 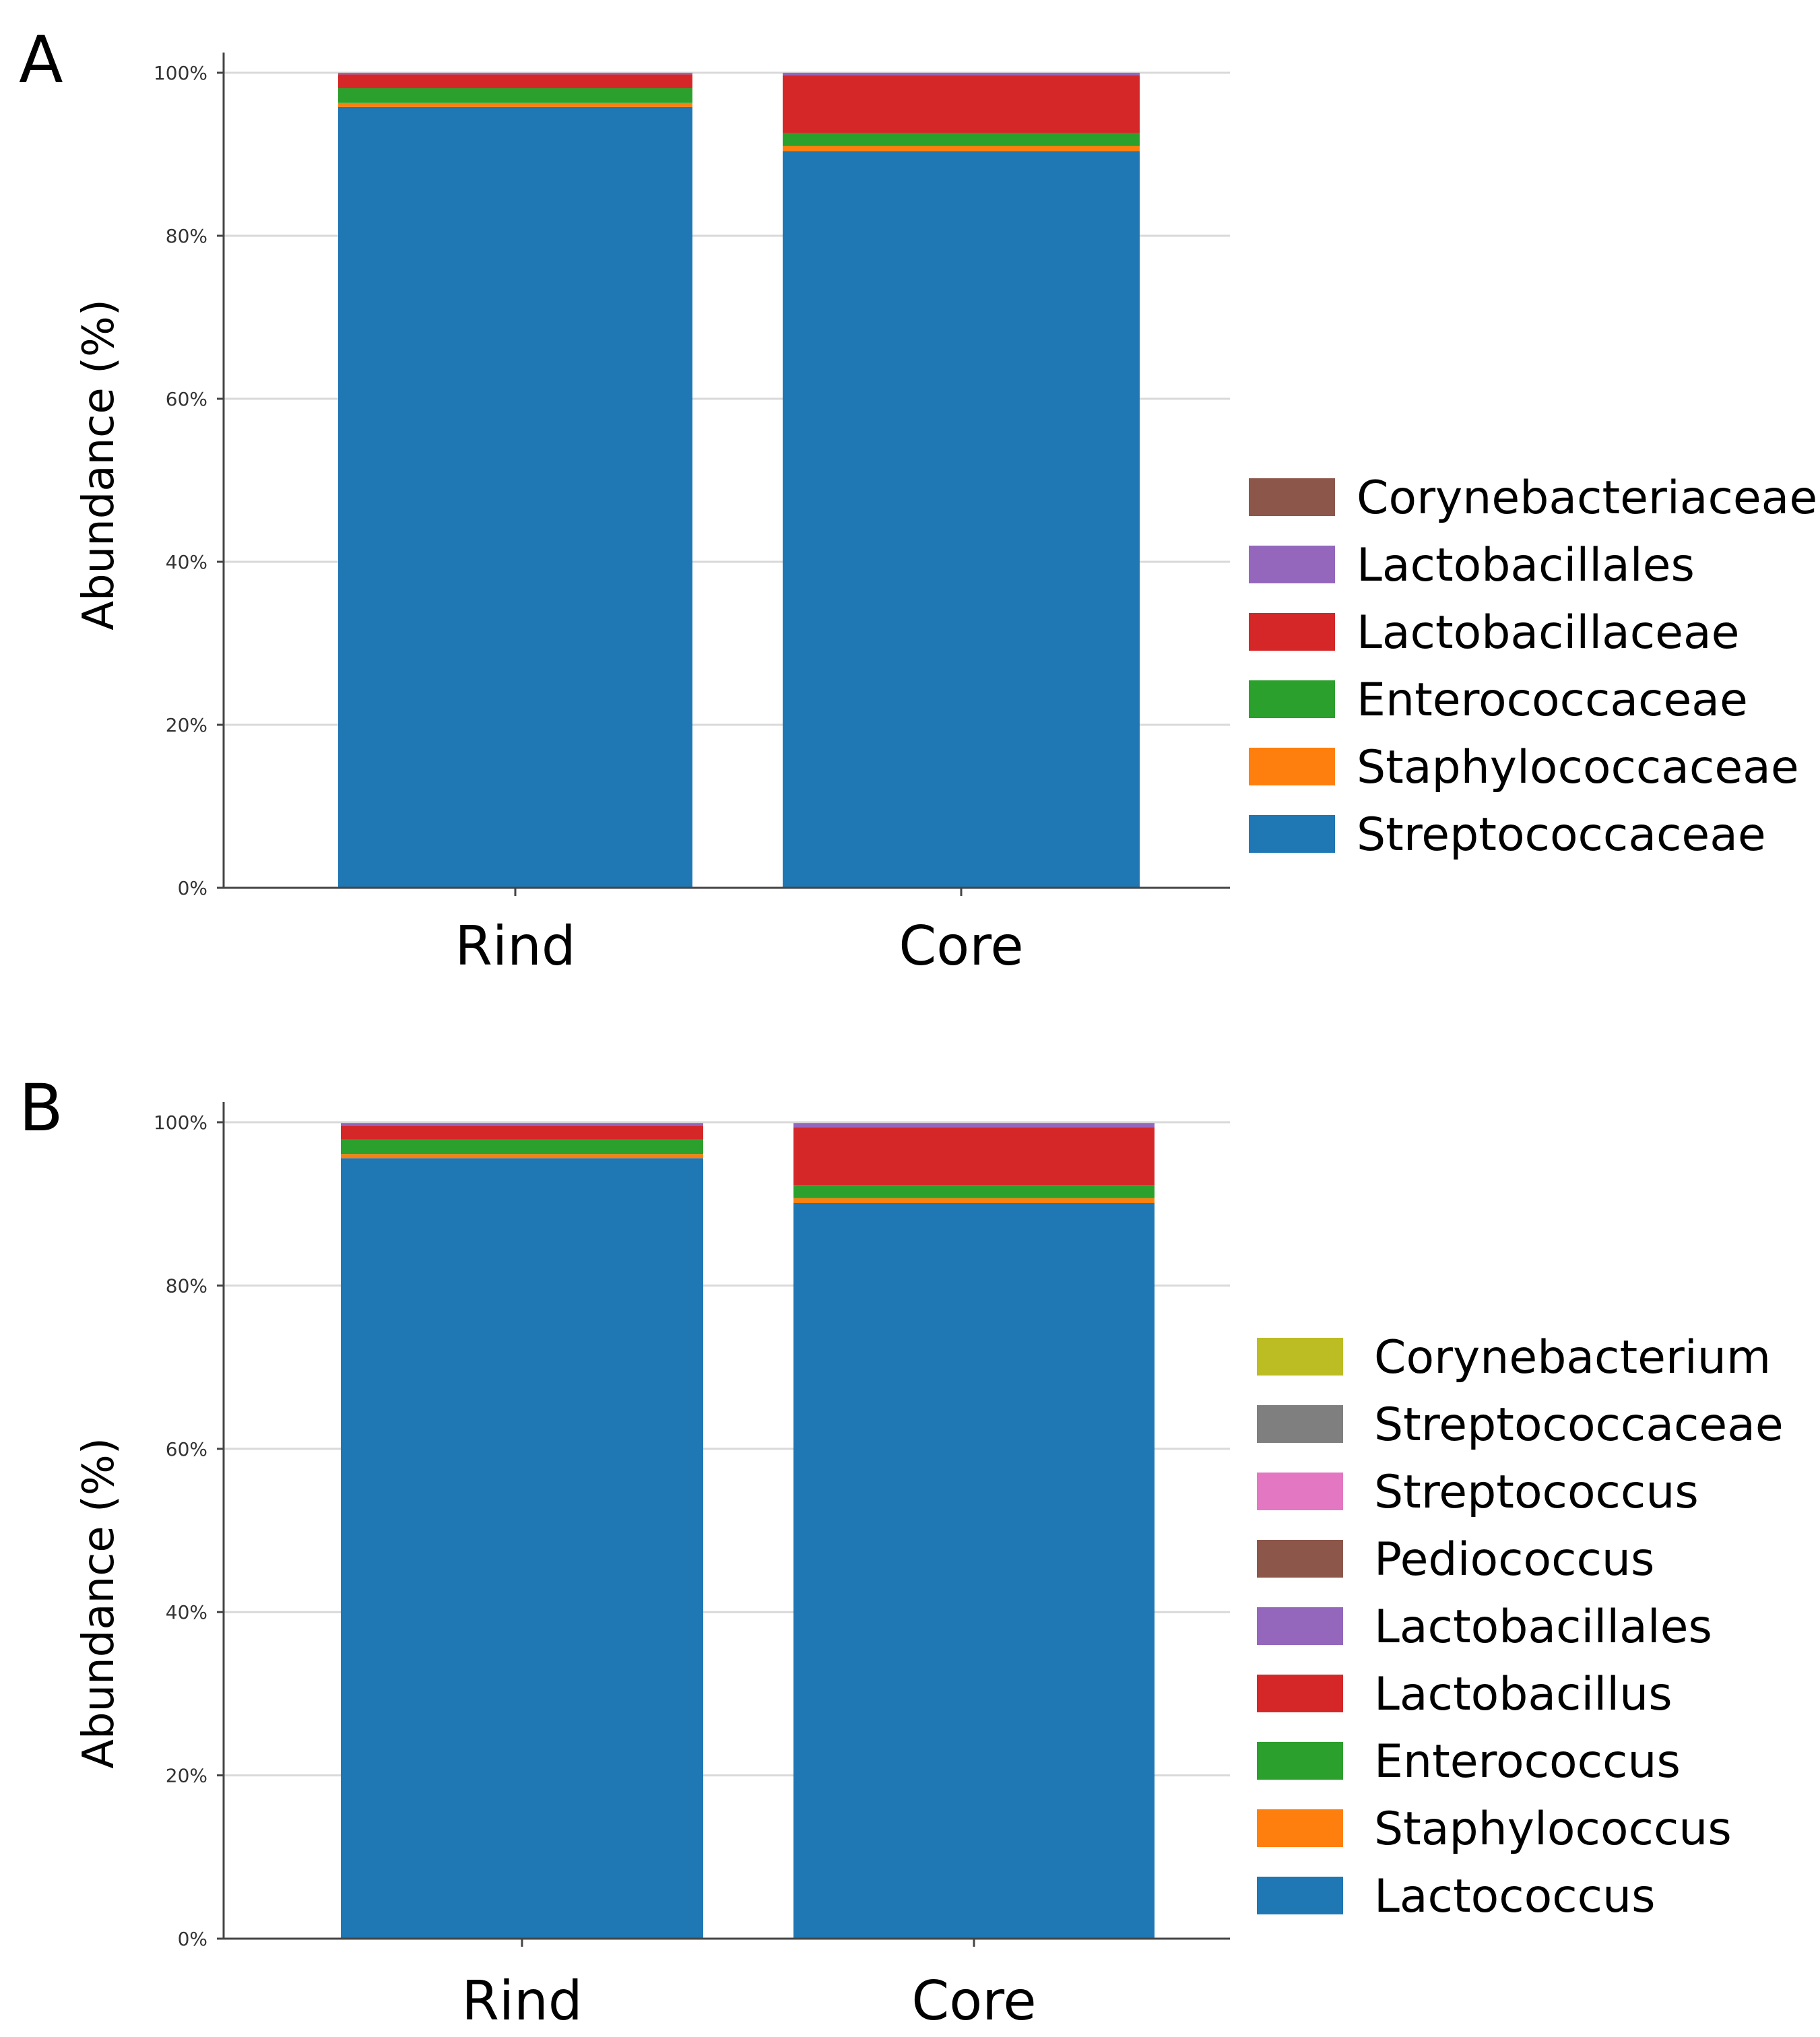 I want to click on panel-label: A, so click(x=41, y=60).